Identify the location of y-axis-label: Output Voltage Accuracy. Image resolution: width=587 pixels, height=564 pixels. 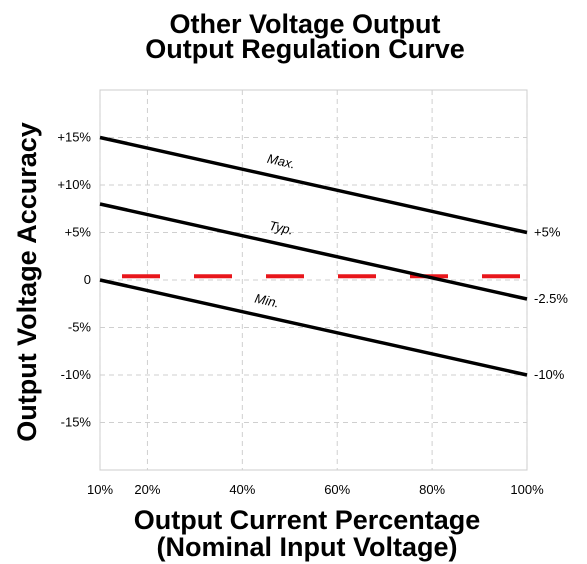
(27, 282).